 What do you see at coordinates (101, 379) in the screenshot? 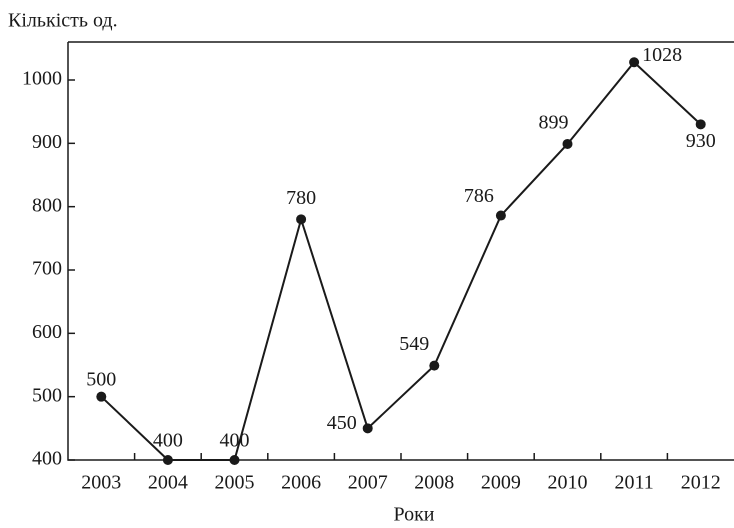
I see `data-label: 500` at bounding box center [101, 379].